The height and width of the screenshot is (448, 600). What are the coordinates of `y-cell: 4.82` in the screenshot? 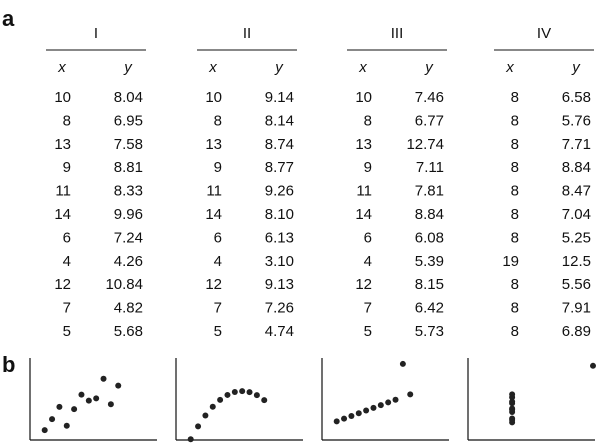 It's located at (128, 308).